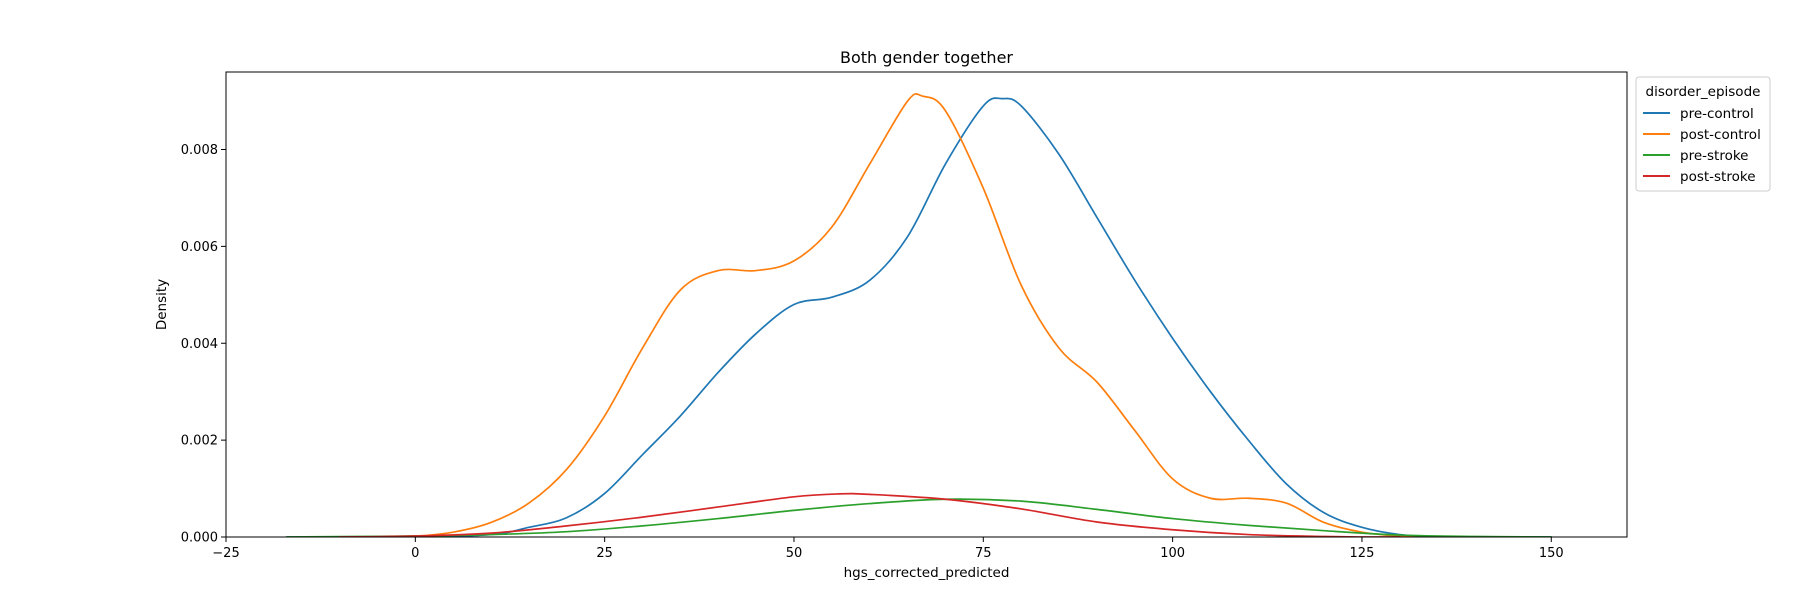 This screenshot has height=600, width=1800. What do you see at coordinates (1362, 553) in the screenshot?
I see `x-tick-label: 125` at bounding box center [1362, 553].